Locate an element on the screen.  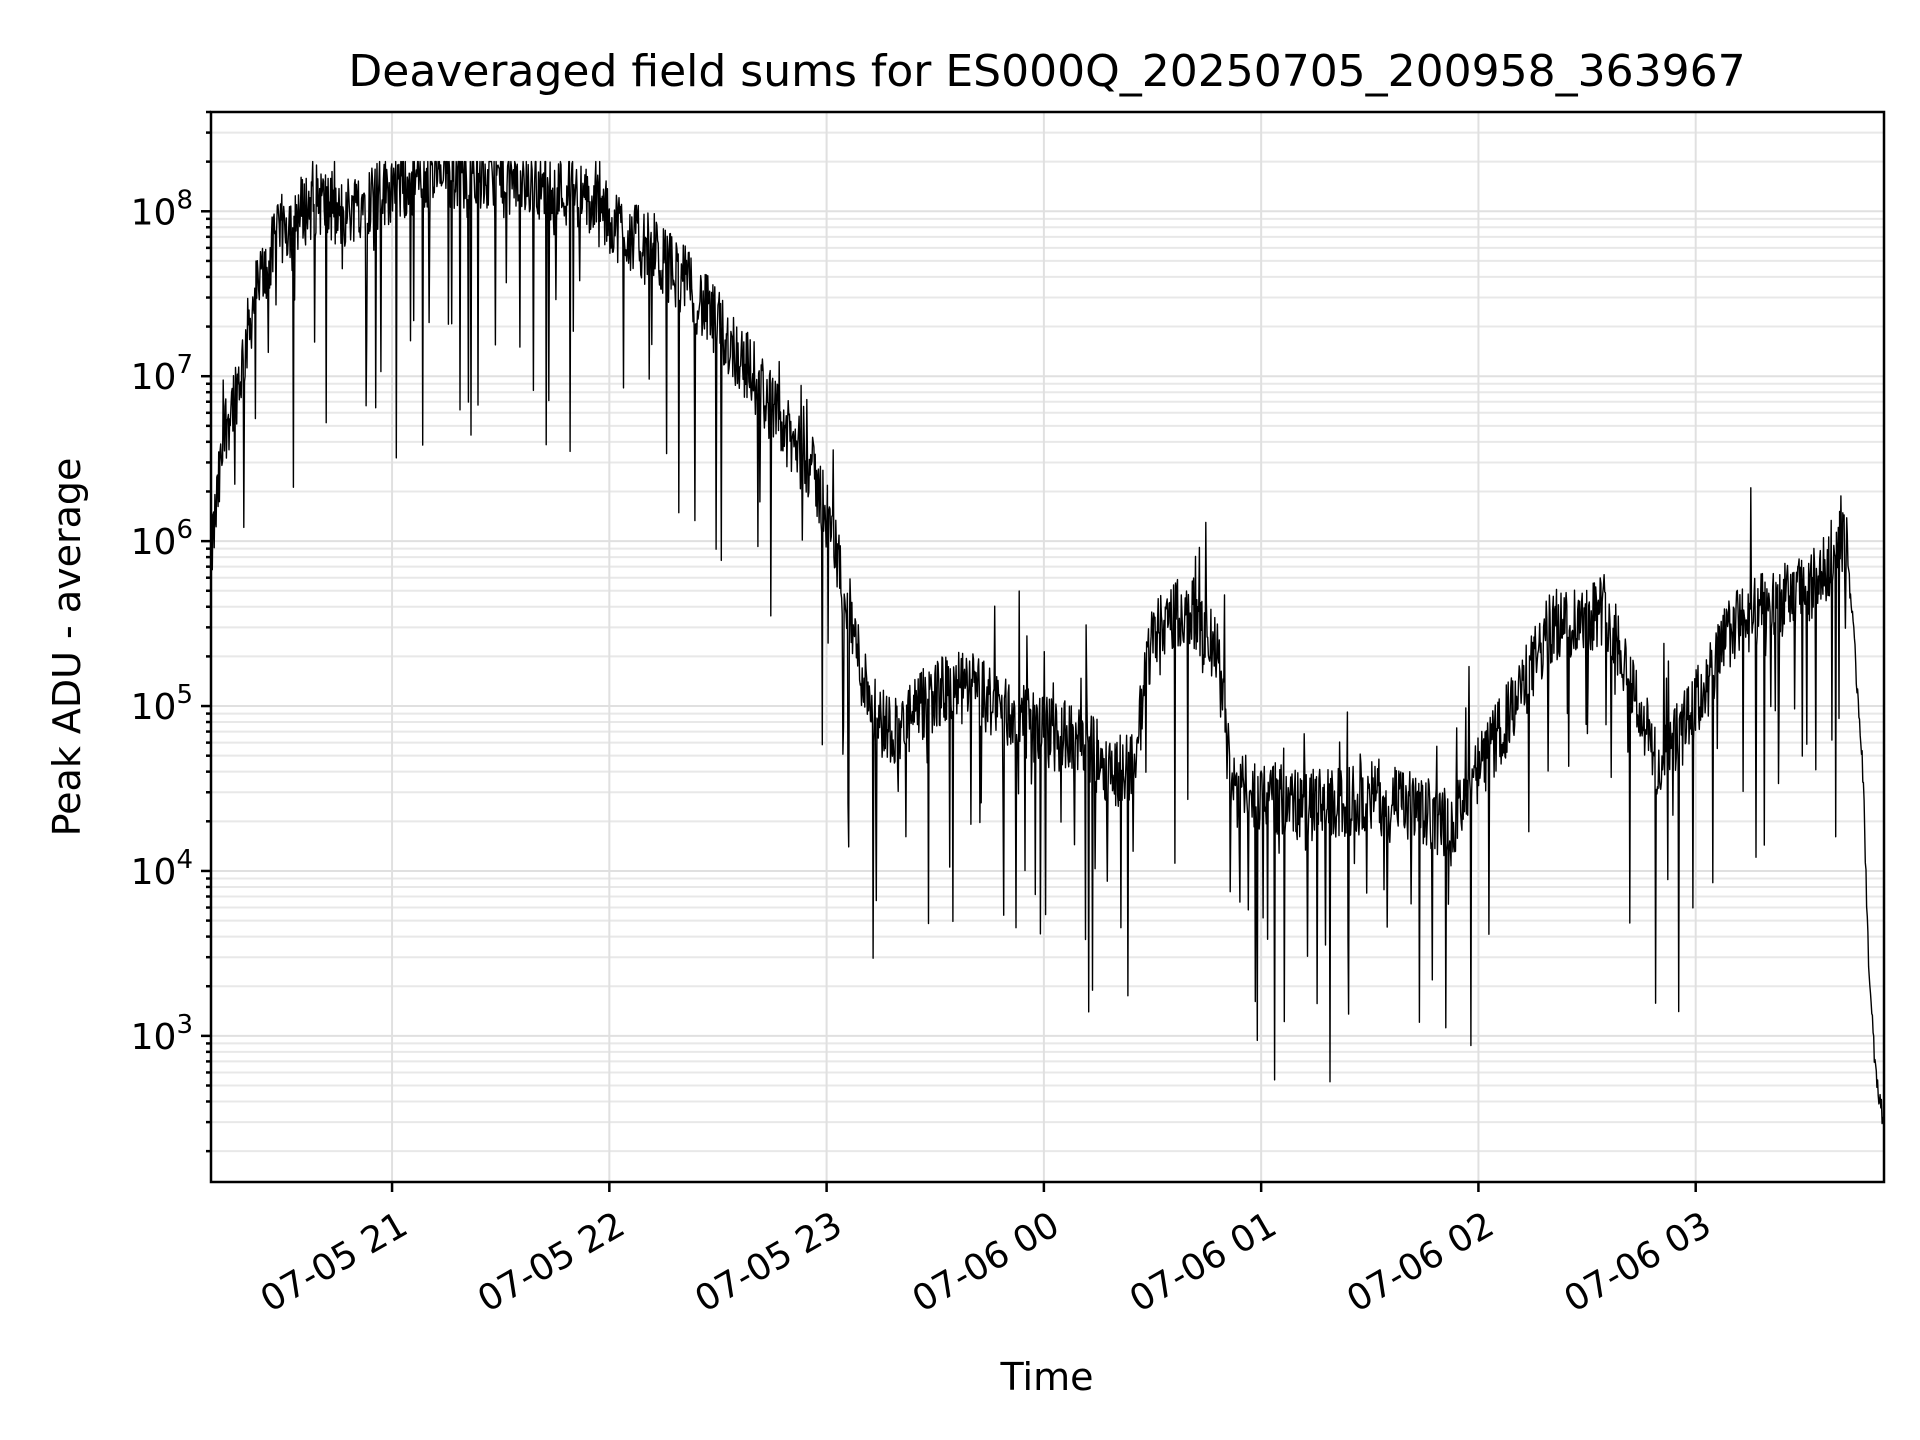
x-tick-label: 07-05 23 is located at coordinates (768, 1262).